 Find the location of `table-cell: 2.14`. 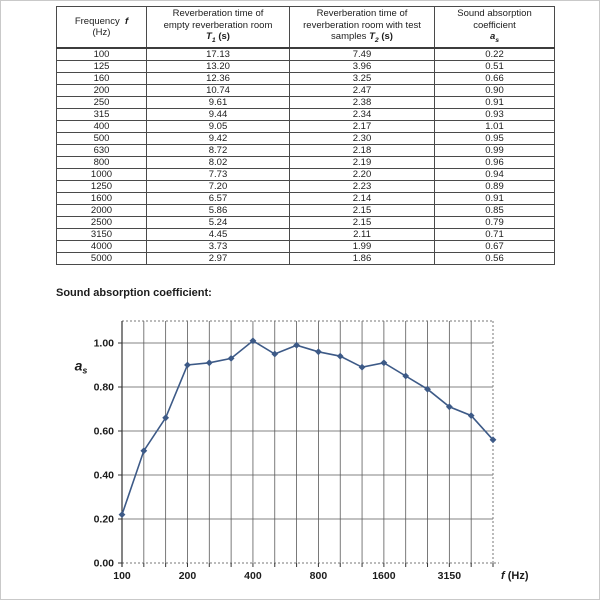

table-cell: 2.14 is located at coordinates (362, 199).